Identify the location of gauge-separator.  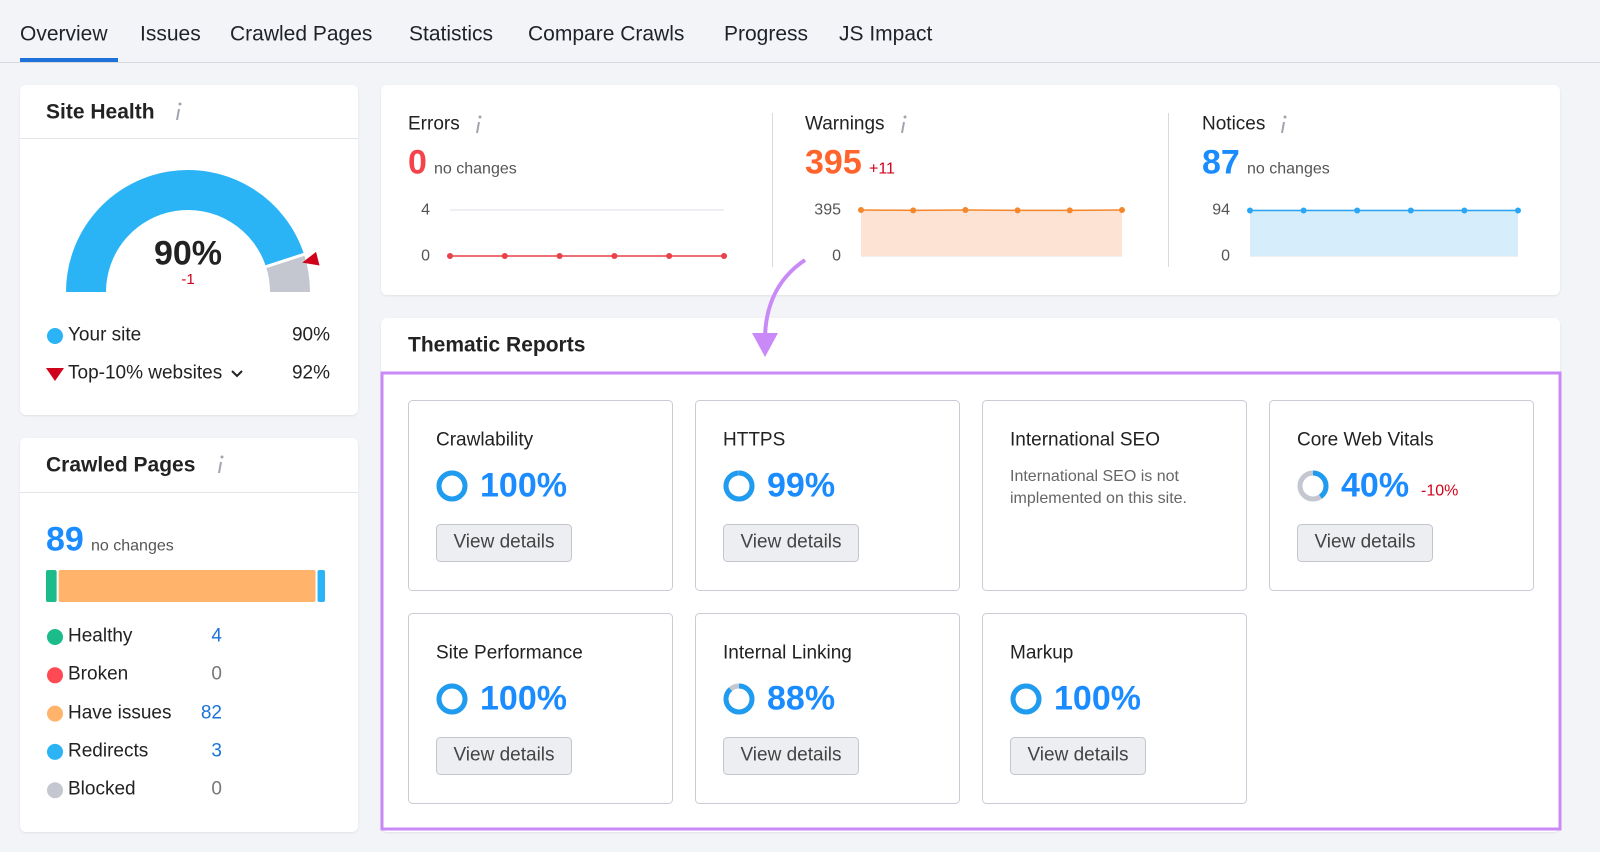
(285, 260).